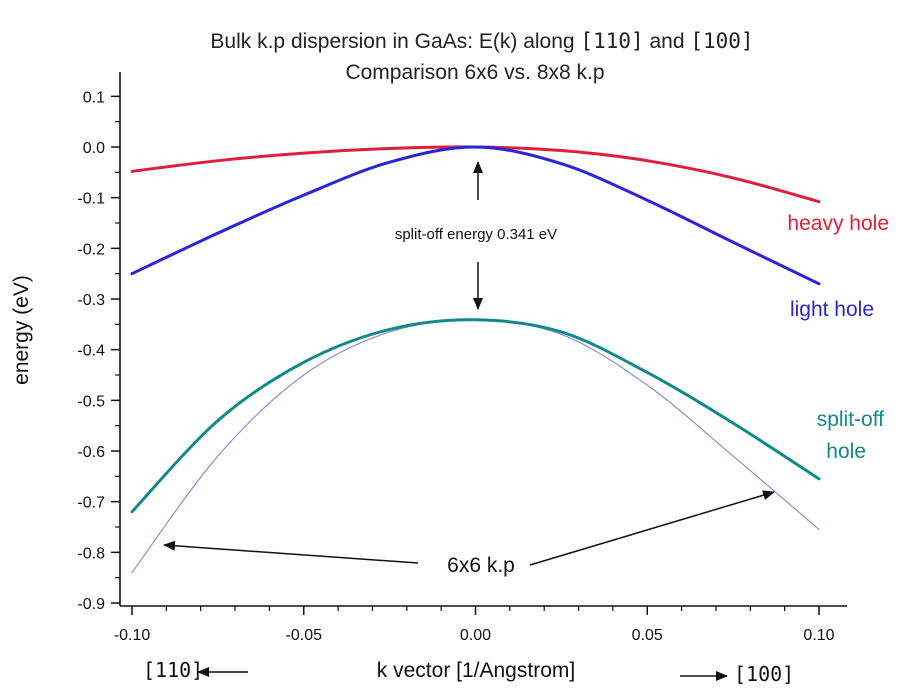 The image size is (907, 700). What do you see at coordinates (91, 199) in the screenshot?
I see `y-tick-label: -0.1` at bounding box center [91, 199].